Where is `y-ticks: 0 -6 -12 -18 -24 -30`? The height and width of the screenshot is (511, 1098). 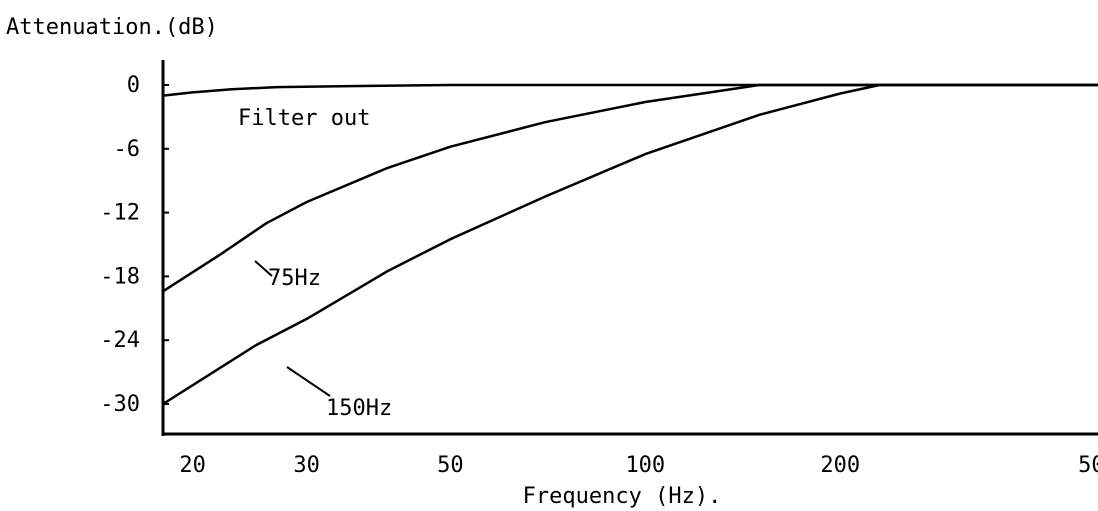 y-ticks: 0 -6 -12 -18 -24 -30 is located at coordinates (134, 245).